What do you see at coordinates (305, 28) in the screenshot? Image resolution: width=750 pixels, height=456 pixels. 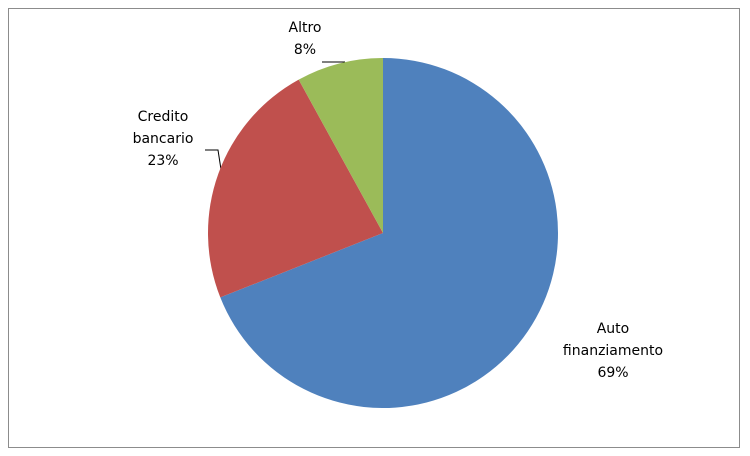 I see `category-label: Altro` at bounding box center [305, 28].